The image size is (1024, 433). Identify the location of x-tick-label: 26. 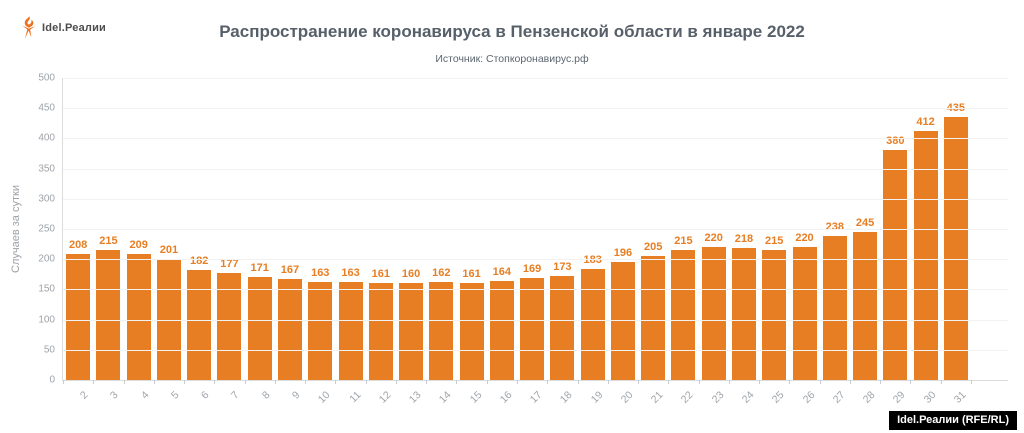
(809, 397).